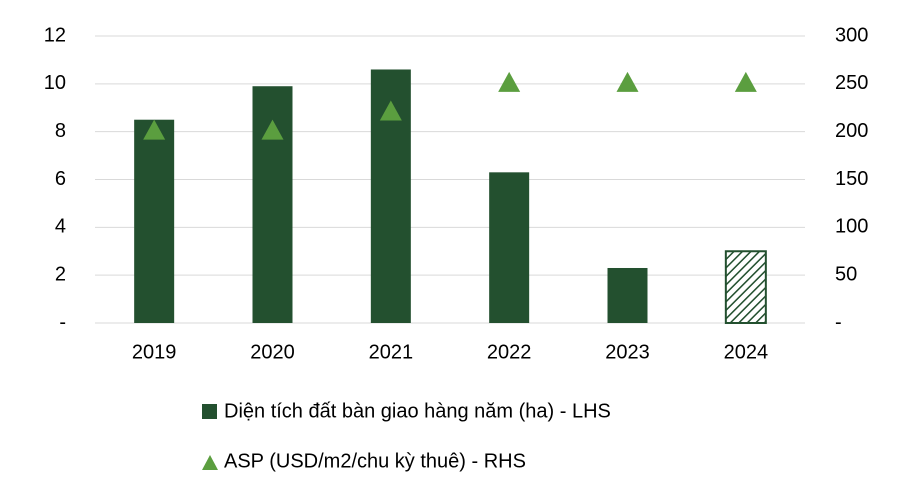 Image resolution: width=902 pixels, height=482 pixels. What do you see at coordinates (851, 179) in the screenshot?
I see `y2-tick-label: 150` at bounding box center [851, 179].